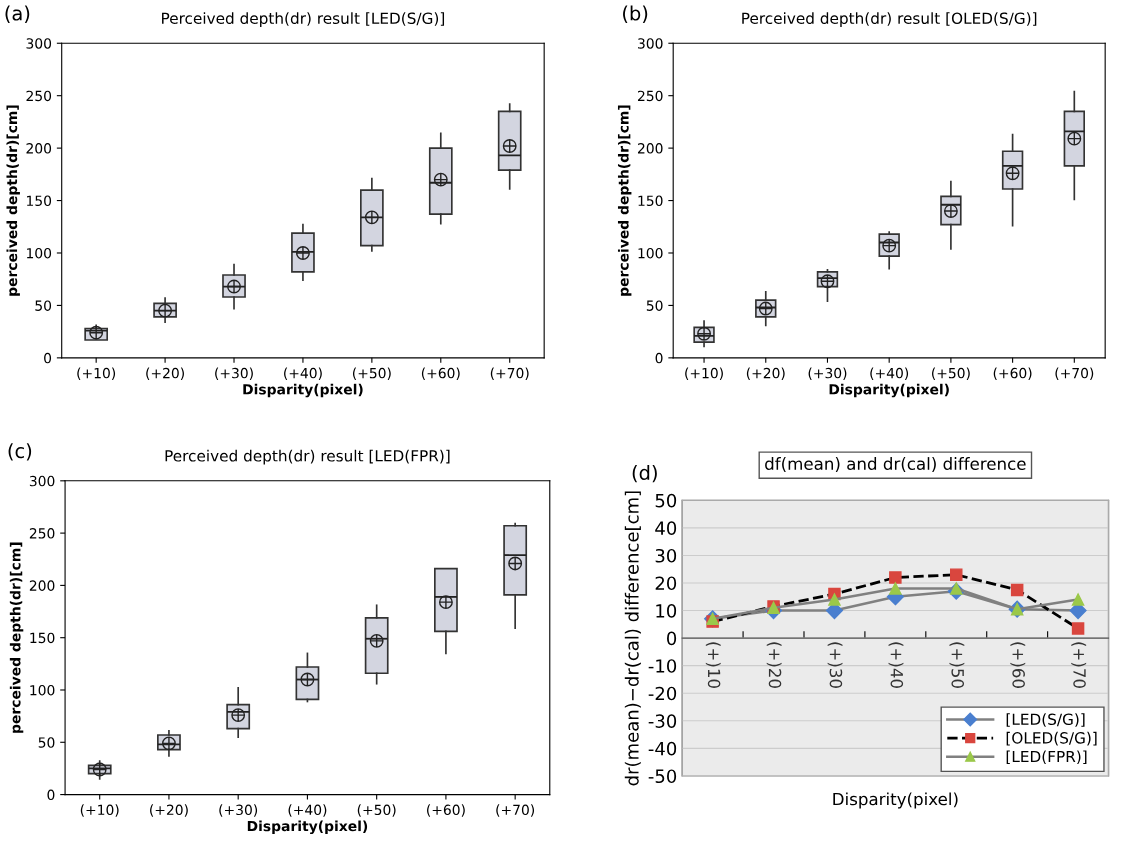 Image resolution: width=1122 pixels, height=848 pixels. What do you see at coordinates (666, 528) in the screenshot?
I see `y-tick-label: 40` at bounding box center [666, 528].